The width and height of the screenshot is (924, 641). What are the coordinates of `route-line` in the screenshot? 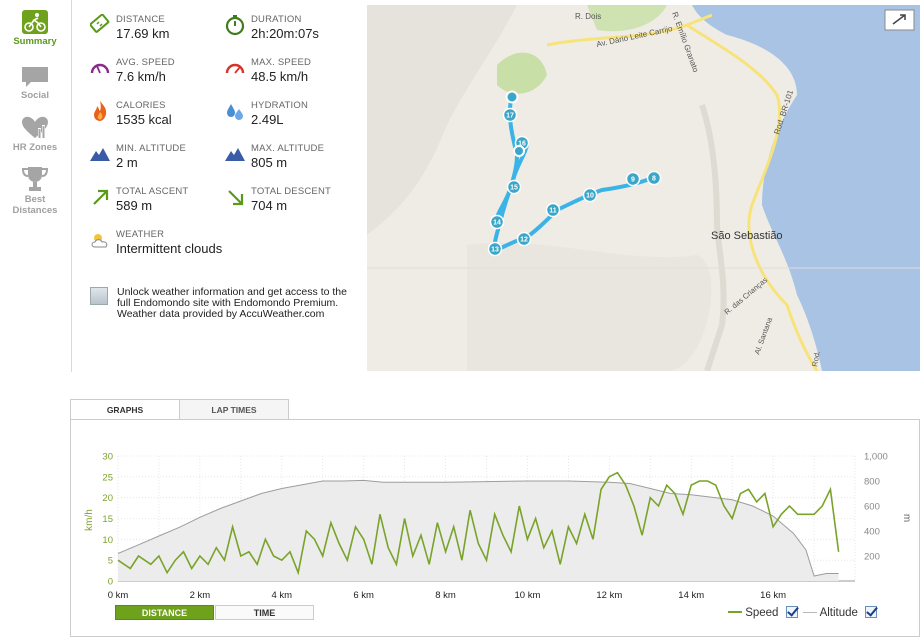 It's located at (575, 173).